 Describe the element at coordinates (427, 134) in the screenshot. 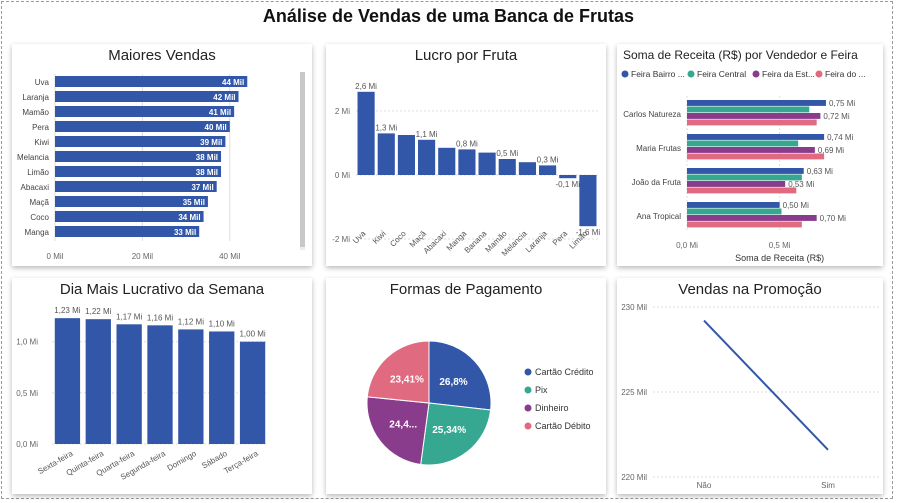

I see `data-label: 1,1 Mi` at that location.